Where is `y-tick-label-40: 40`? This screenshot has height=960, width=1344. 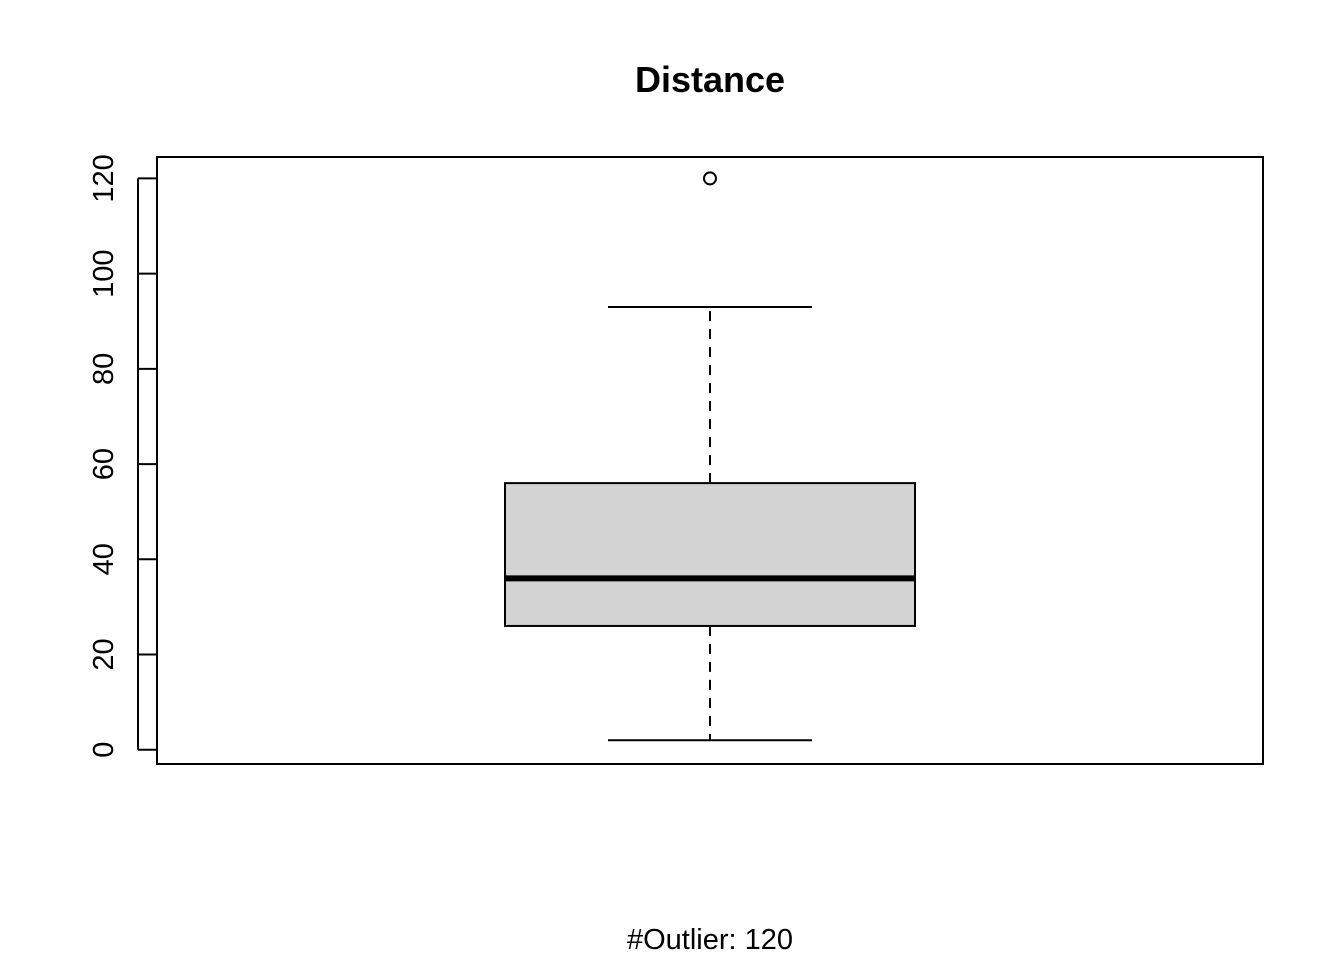
y-tick-label-40: 40 is located at coordinates (104, 559).